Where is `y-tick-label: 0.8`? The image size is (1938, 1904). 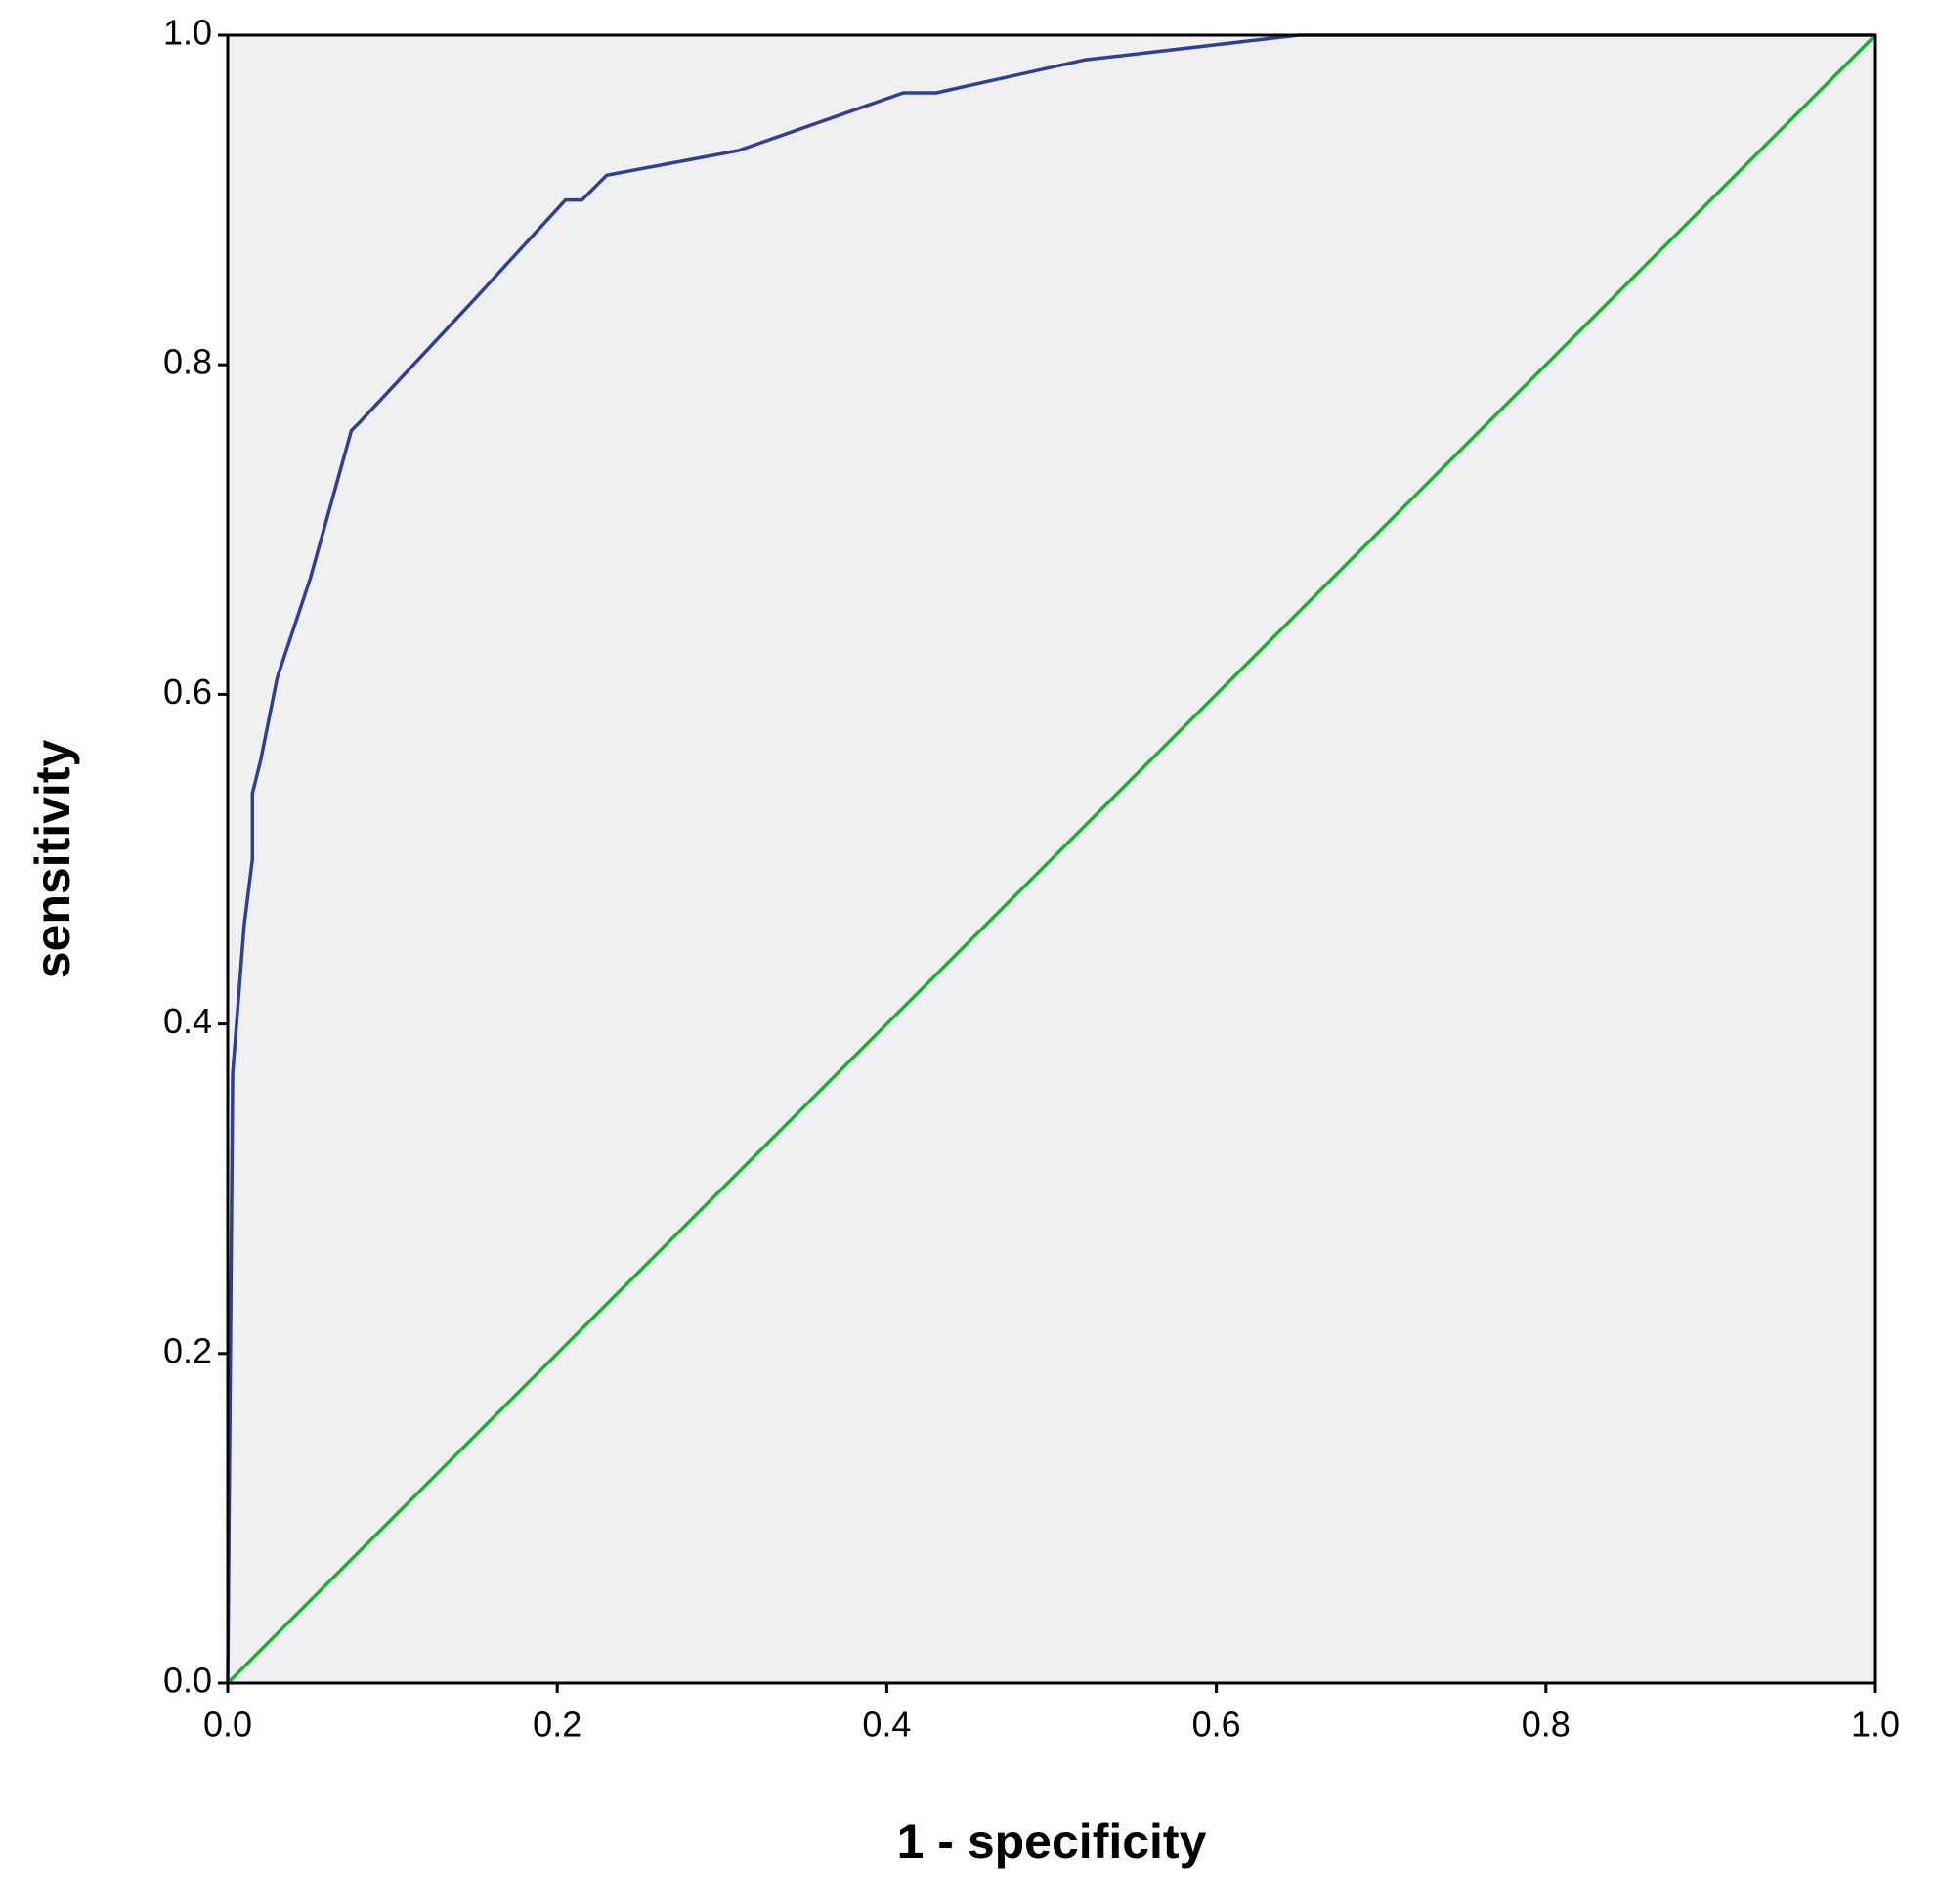
y-tick-label: 0.8 is located at coordinates (187, 362).